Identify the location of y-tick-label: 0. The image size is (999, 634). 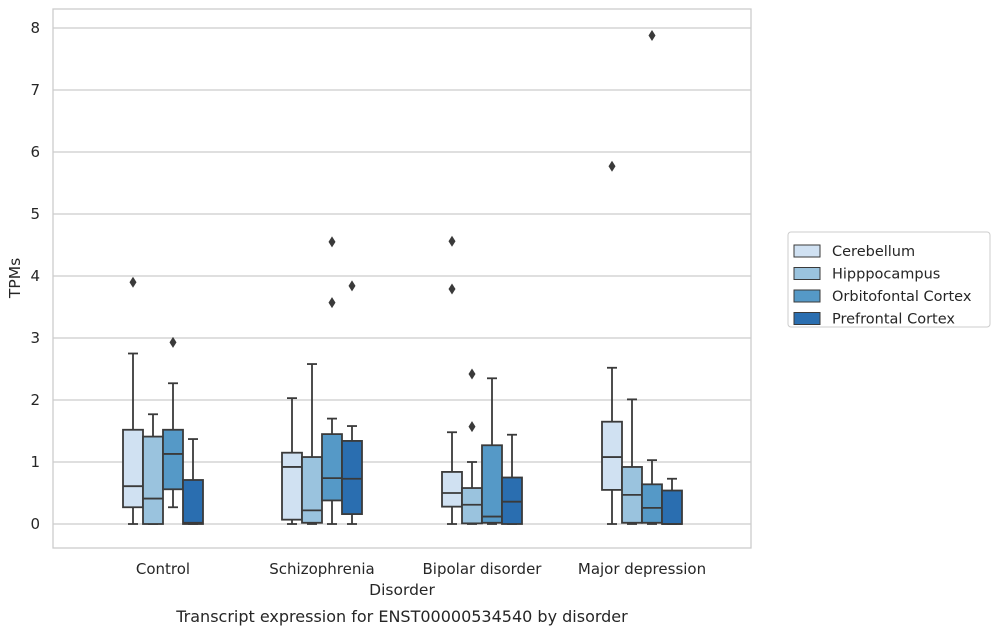
(35, 524).